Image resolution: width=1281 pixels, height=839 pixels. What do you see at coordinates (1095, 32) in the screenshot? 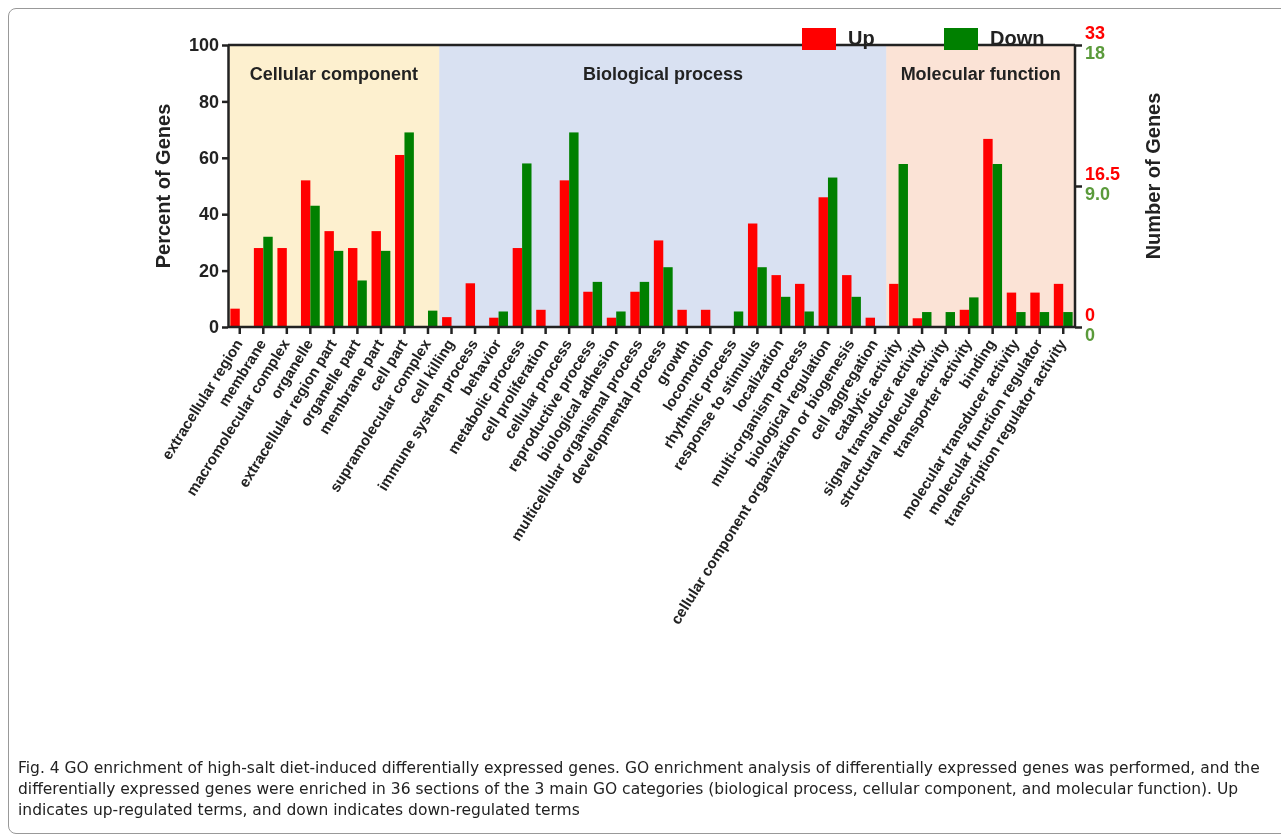
I see `y2-tick-label: 33` at bounding box center [1095, 32].